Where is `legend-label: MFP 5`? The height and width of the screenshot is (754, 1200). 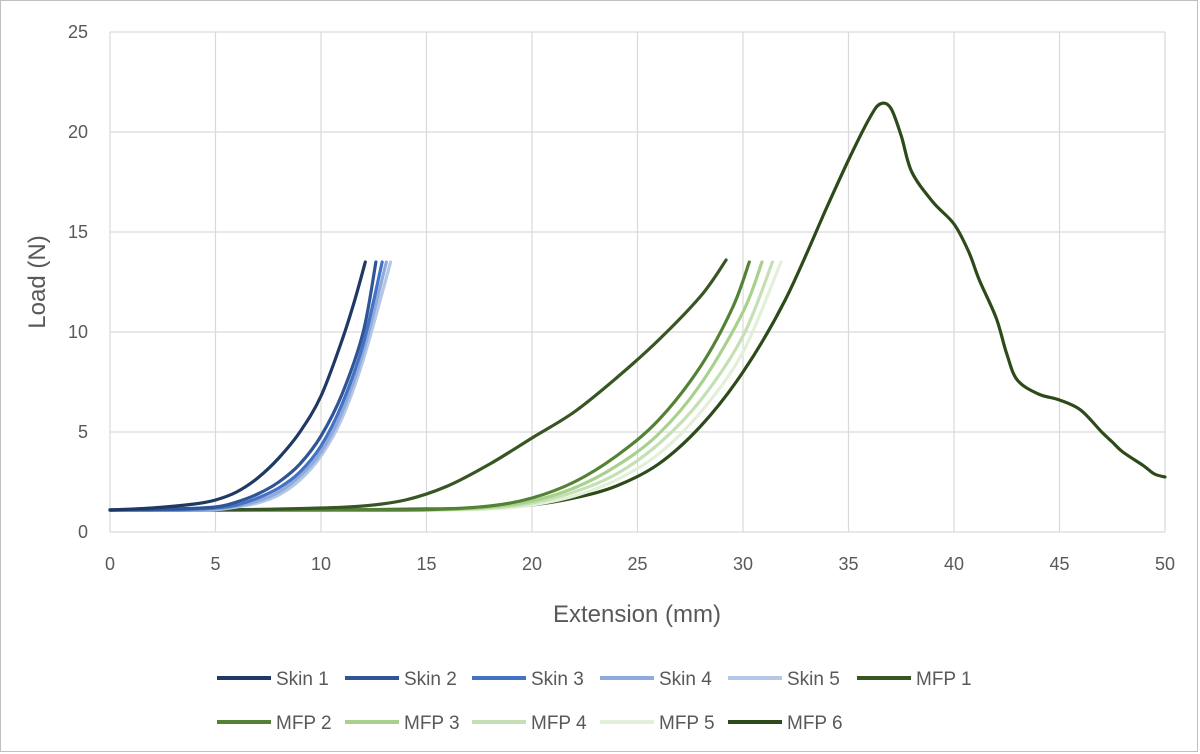 legend-label: MFP 5 is located at coordinates (687, 723).